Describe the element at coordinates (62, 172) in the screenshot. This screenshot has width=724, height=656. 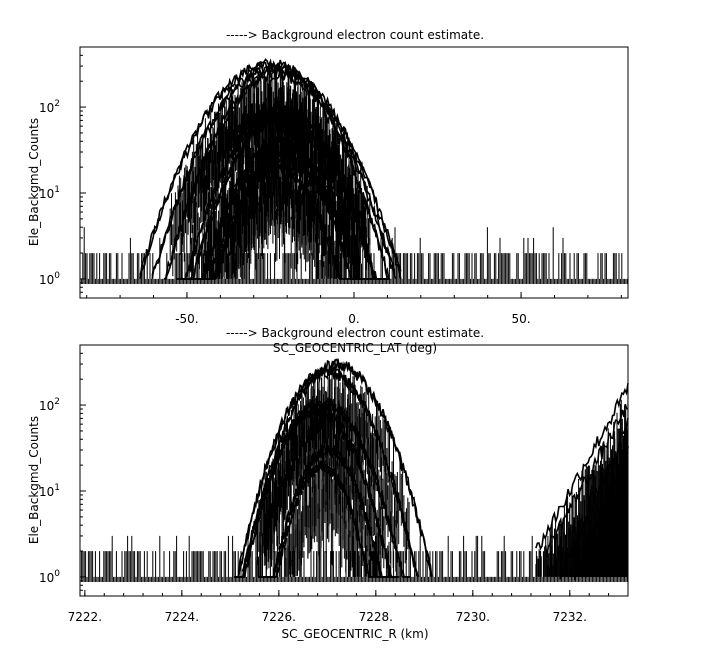
I see `y-axis-ticks-1: 10⁰ 10¹ 10²` at that location.